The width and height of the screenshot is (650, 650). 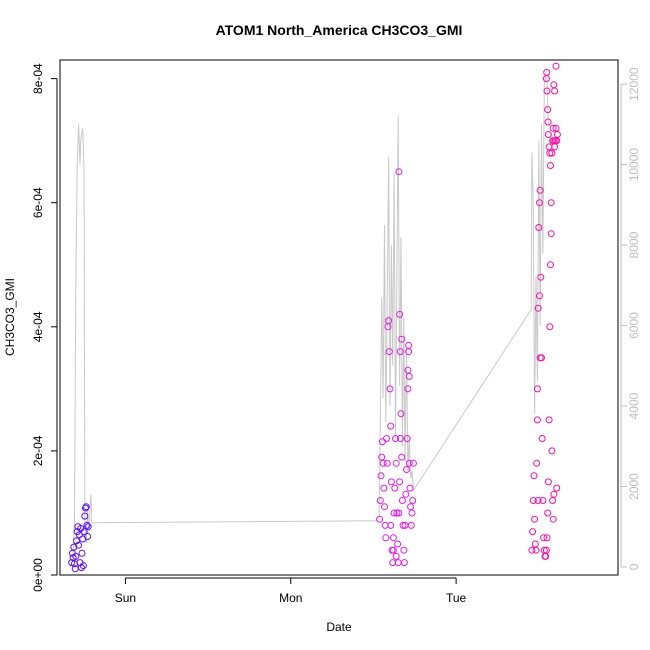 What do you see at coordinates (38, 78) in the screenshot?
I see `y-left-tick-label-4: 8e-04` at bounding box center [38, 78].